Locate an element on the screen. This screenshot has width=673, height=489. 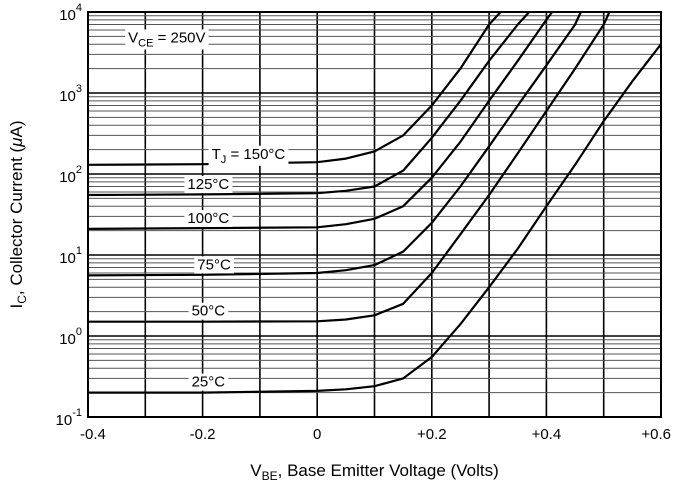
y-tick-label: 10⁻¹ is located at coordinates (69, 418).